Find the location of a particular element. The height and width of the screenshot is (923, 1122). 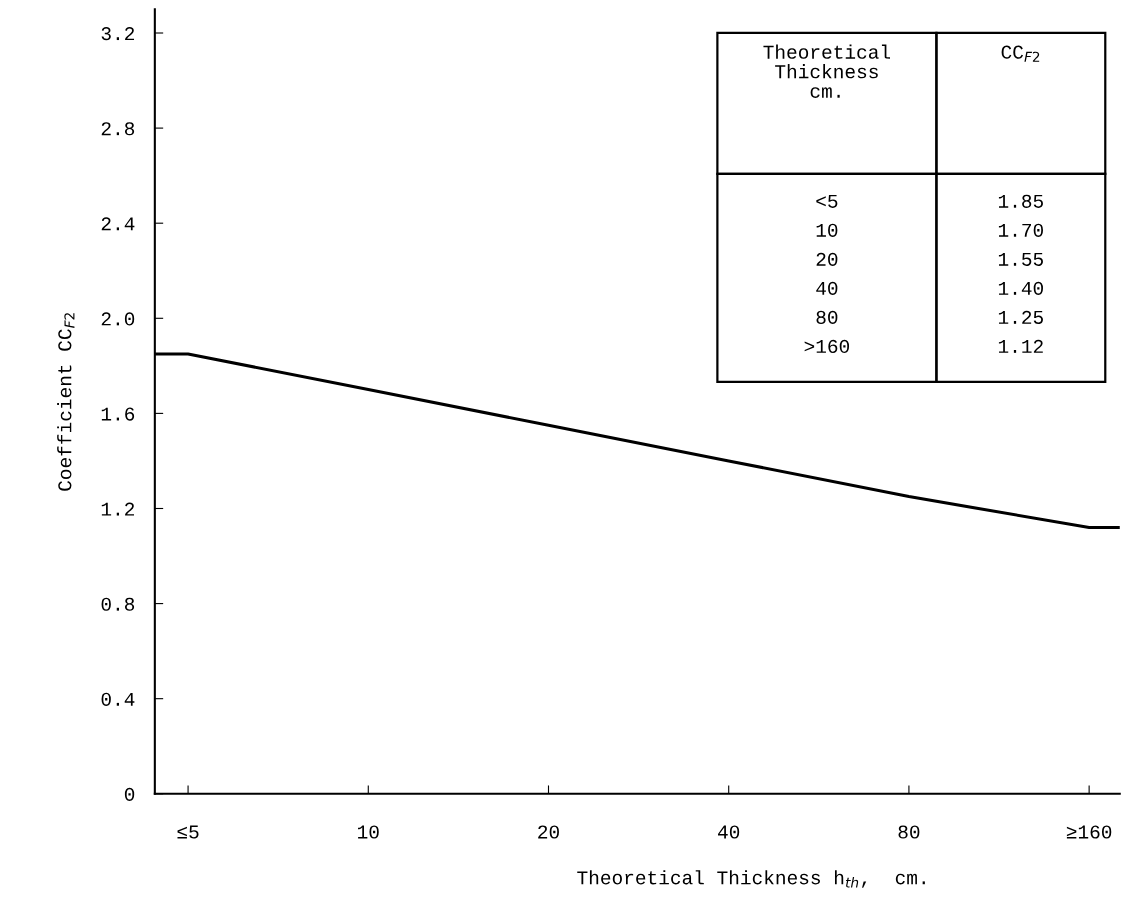

annotation: CC$_{F2}$ is located at coordinates (1020, 53).